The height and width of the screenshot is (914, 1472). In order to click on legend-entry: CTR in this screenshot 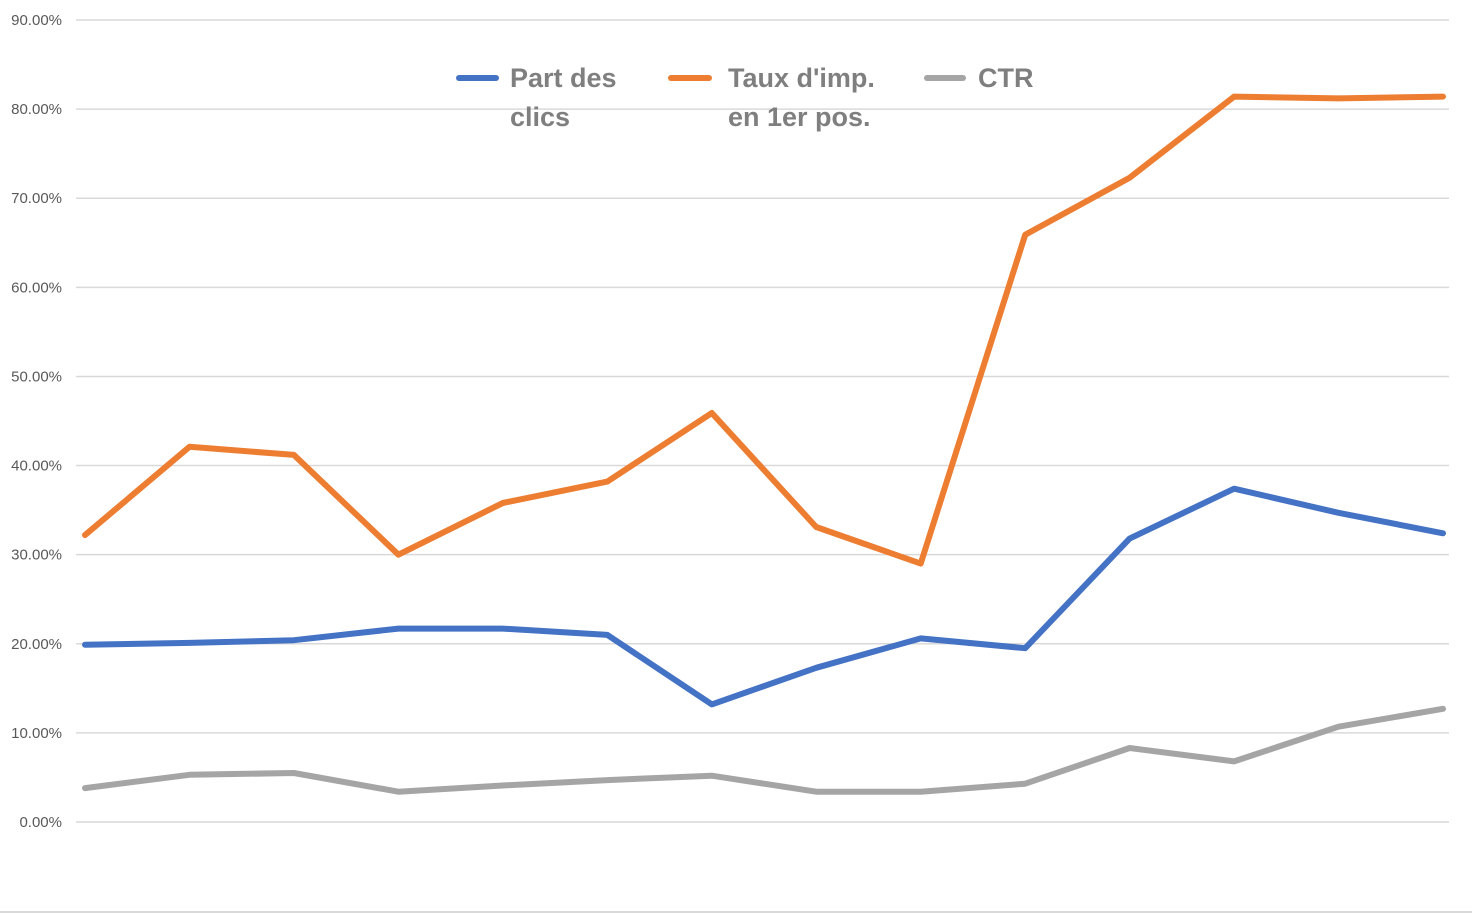, I will do `click(979, 78)`.